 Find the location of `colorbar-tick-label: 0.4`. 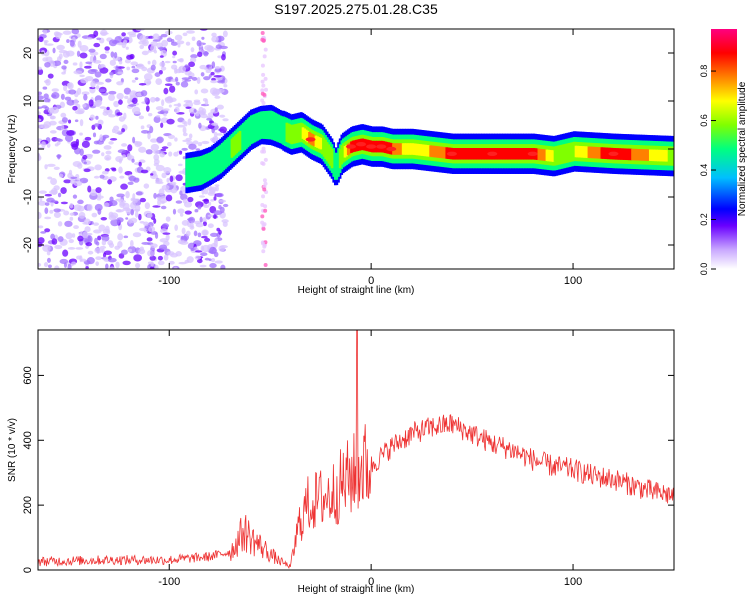

colorbar-tick-label: 0.4 is located at coordinates (704, 170).